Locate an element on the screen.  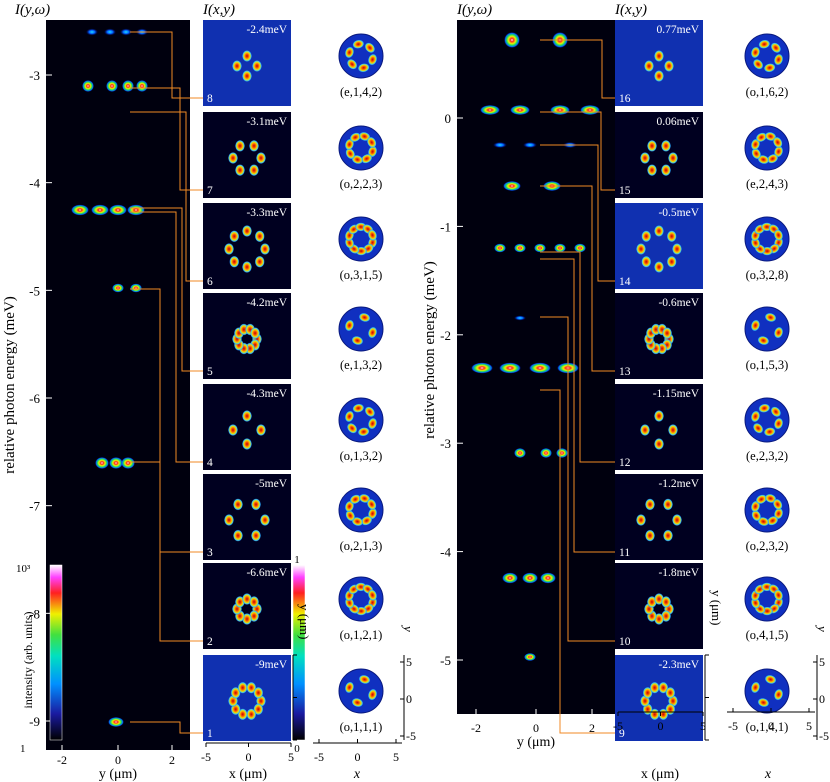
left-mode-label: (e,1,3,2) is located at coordinates (361, 365).